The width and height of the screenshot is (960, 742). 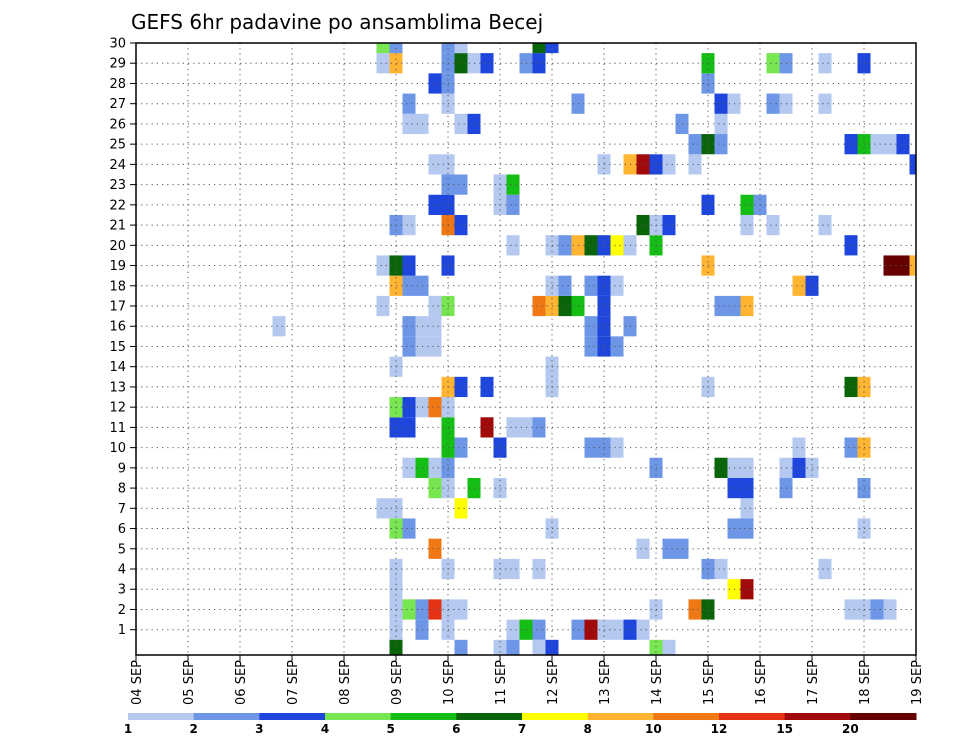 What do you see at coordinates (117, 124) in the screenshot?
I see `y-tick-label: 26` at bounding box center [117, 124].